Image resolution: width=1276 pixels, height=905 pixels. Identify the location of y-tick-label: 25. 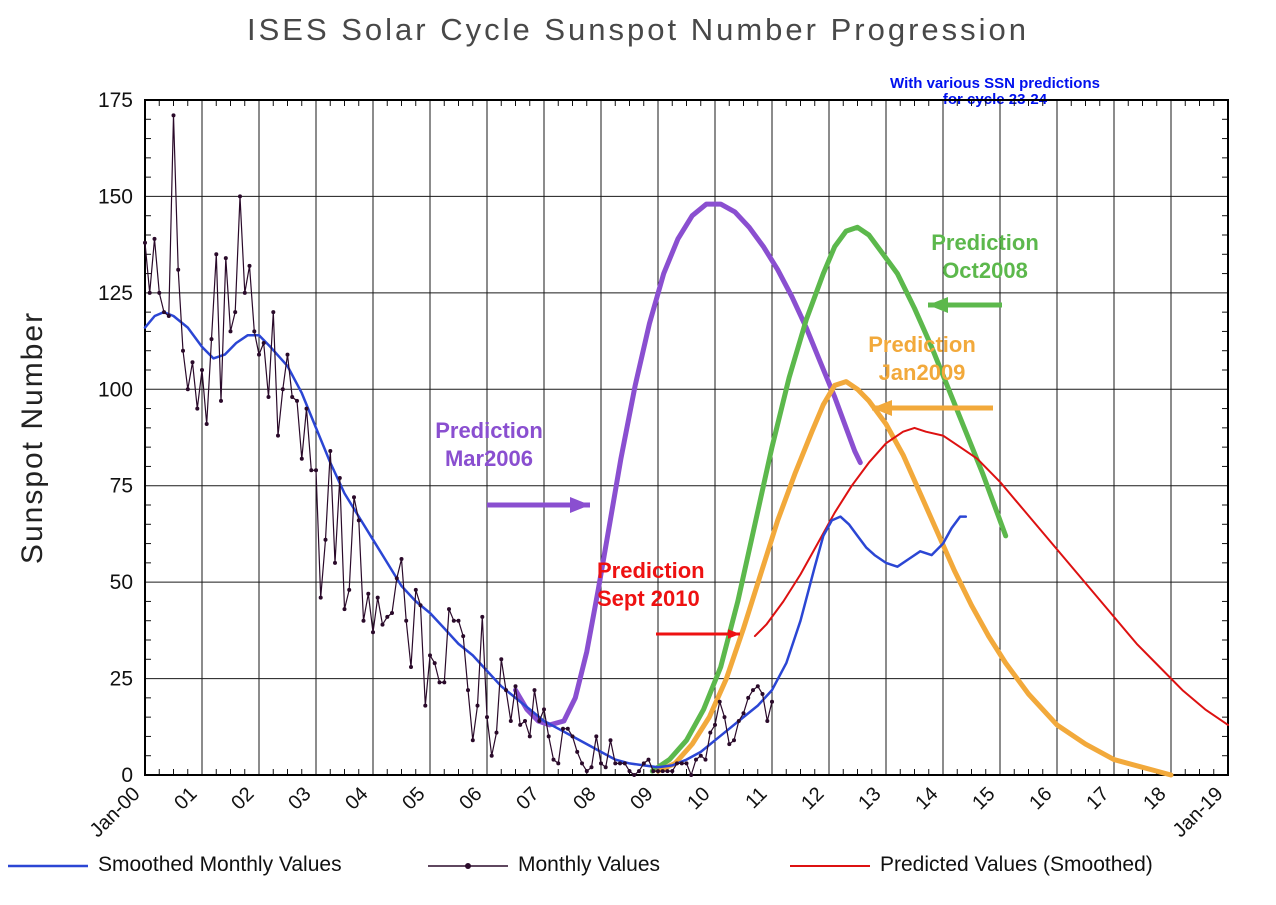
(121, 679).